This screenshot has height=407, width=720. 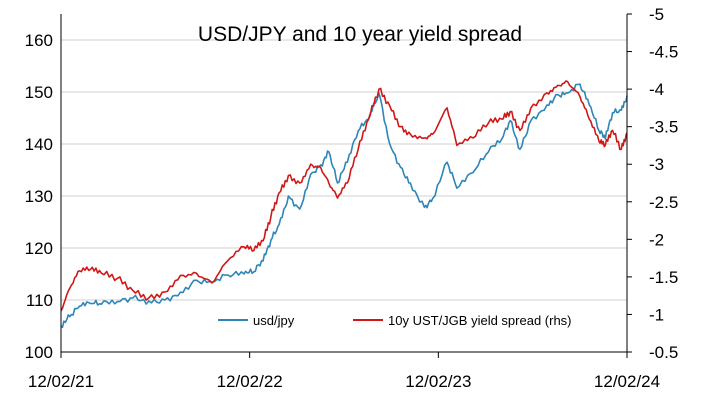 I want to click on right-tick-label: -2, so click(x=656, y=239).